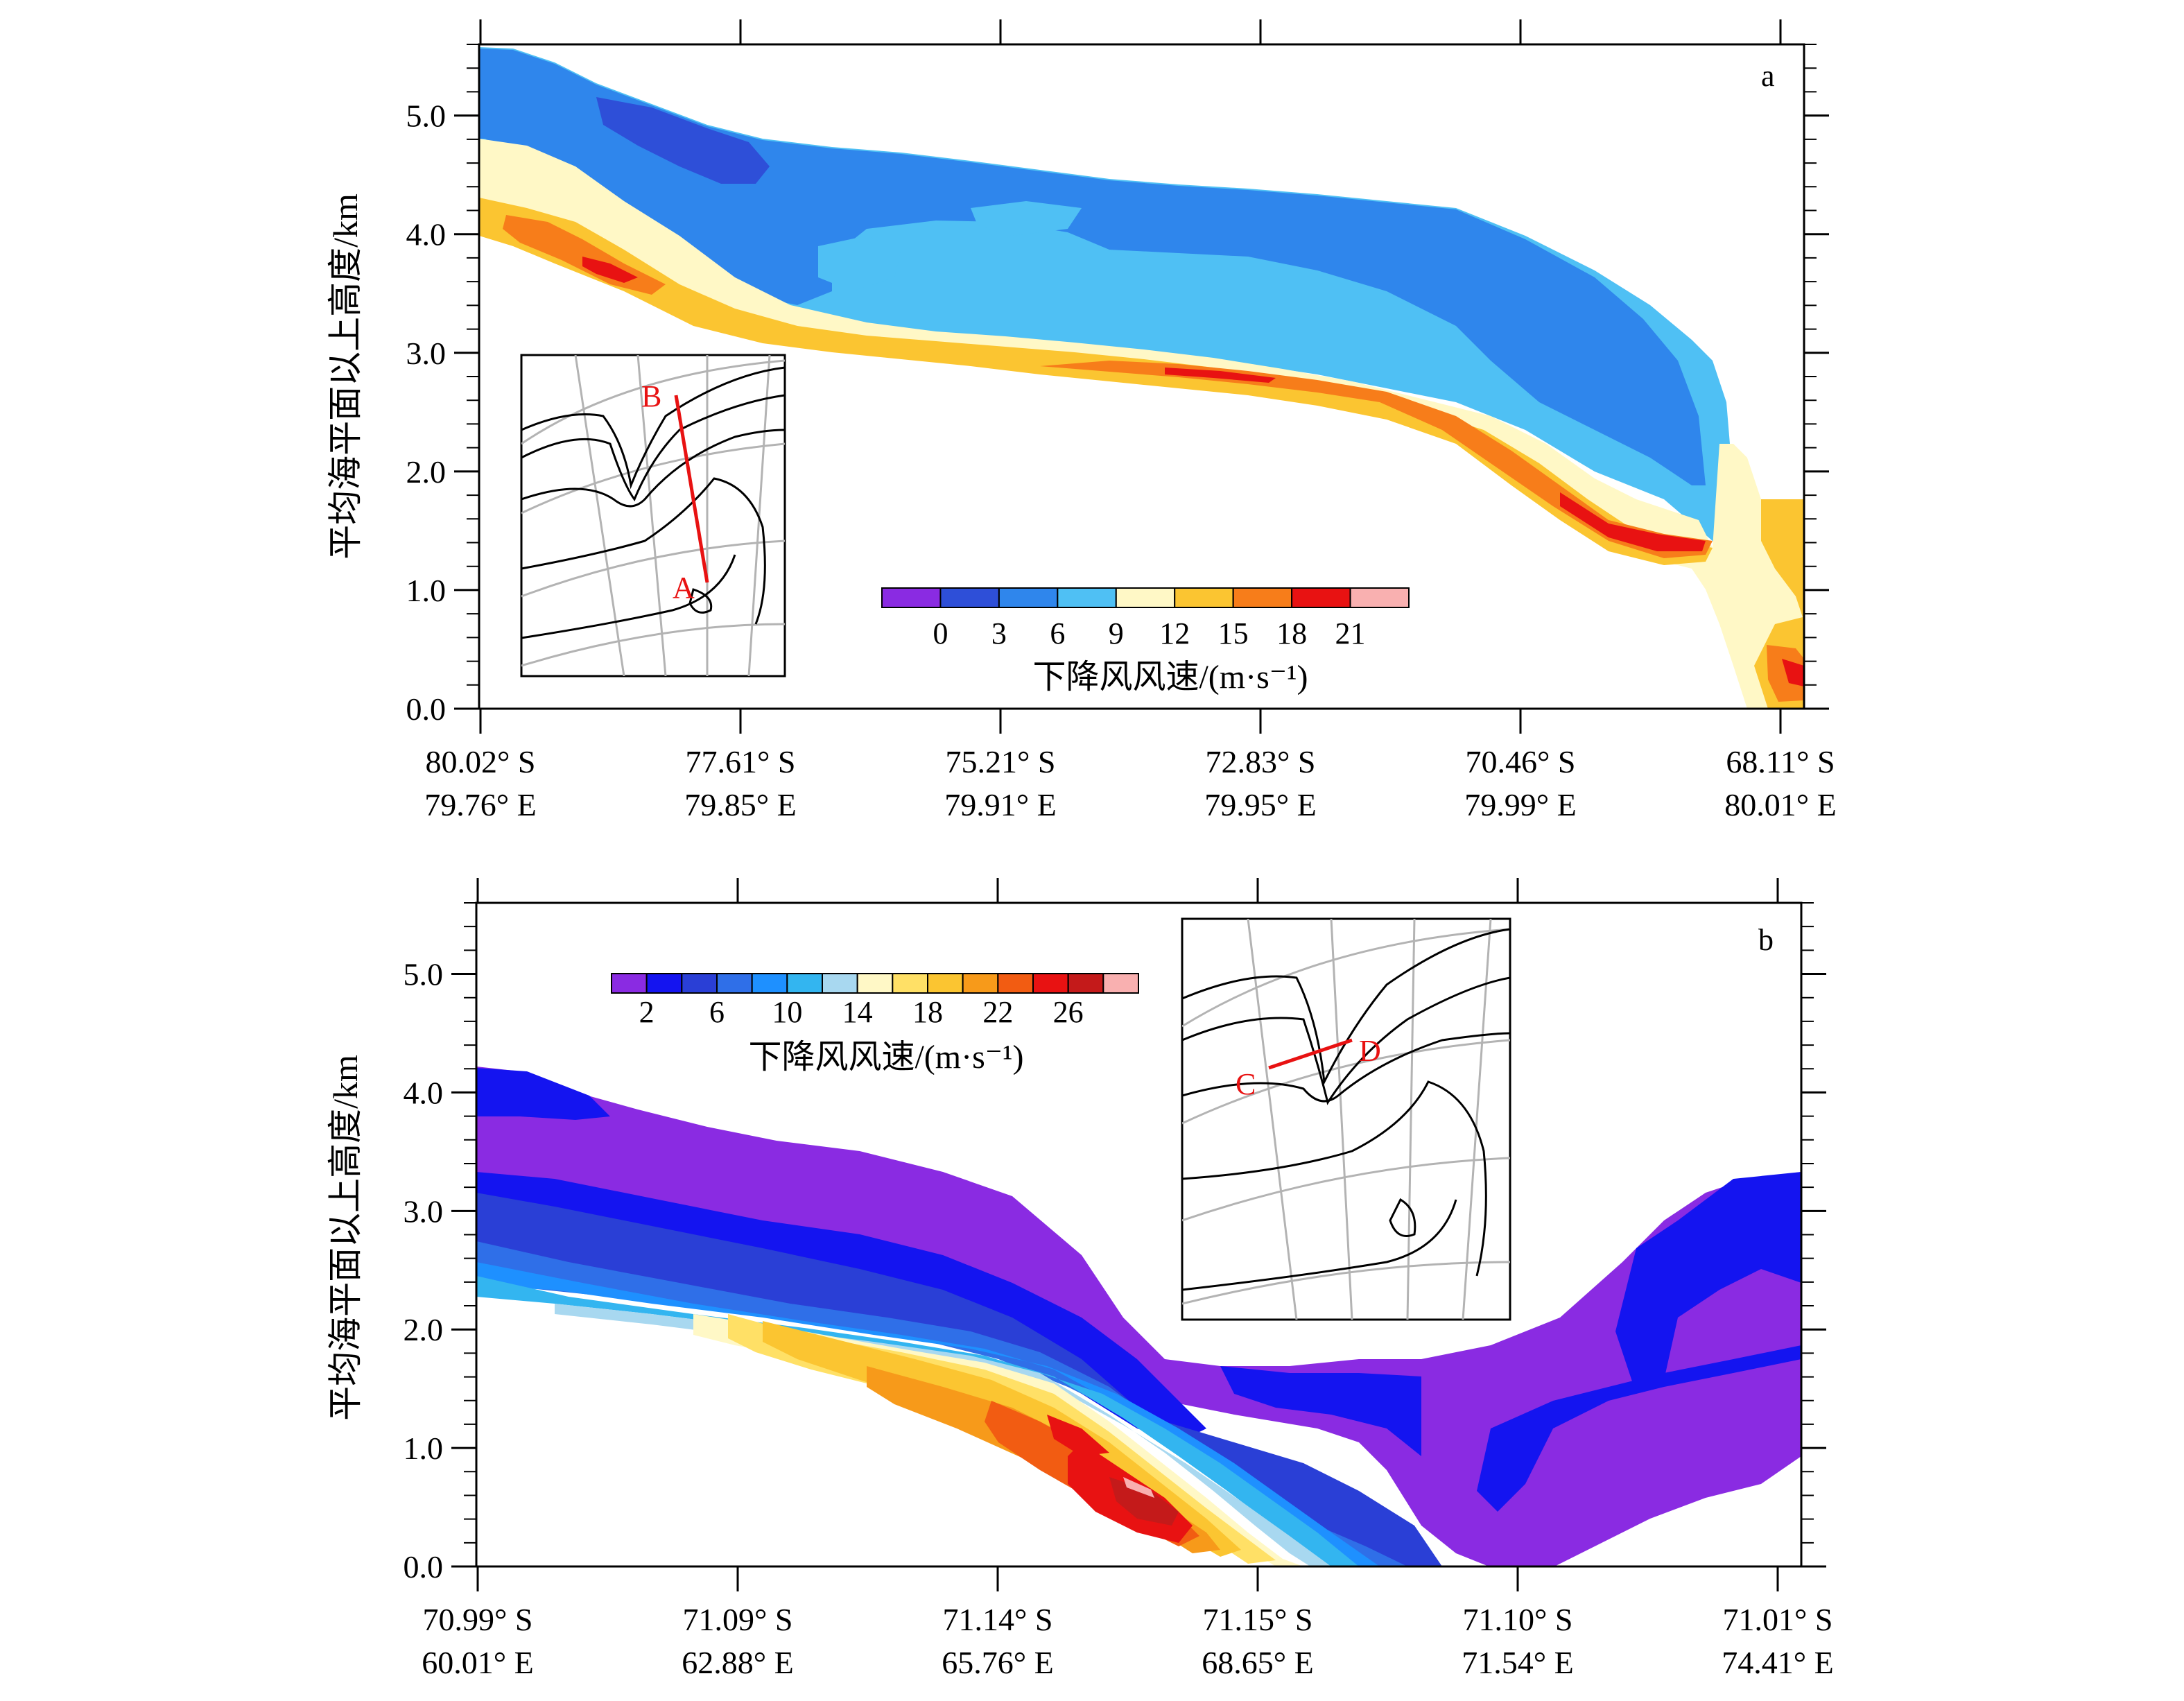 The image size is (2184, 1701). What do you see at coordinates (1261, 762) in the screenshot?
I see `x-tick-label-lat: 72.83° S` at bounding box center [1261, 762].